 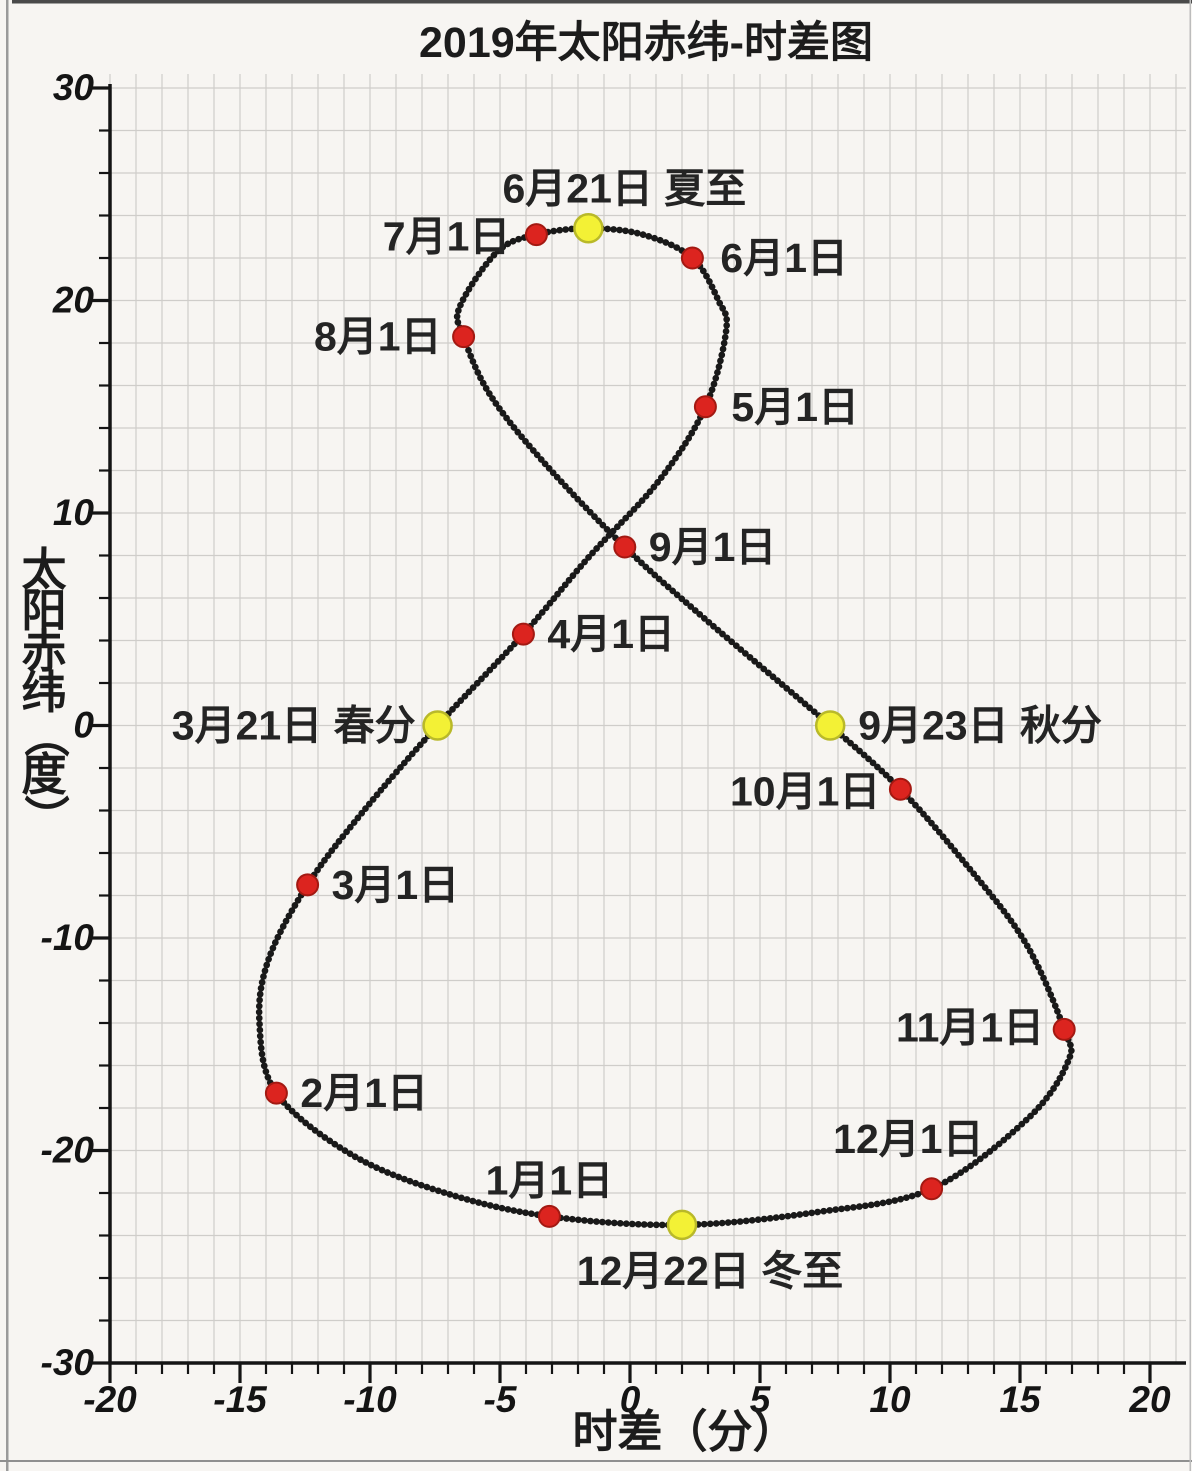 I want to click on data-point-label: 8月1日, so click(x=378, y=337).